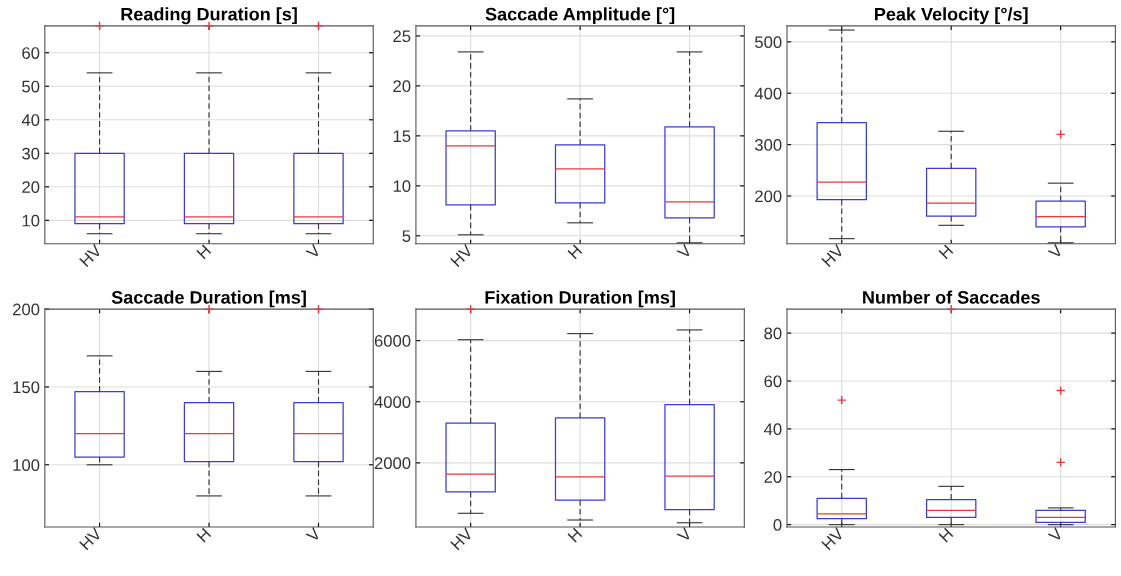  Describe the element at coordinates (768, 93) in the screenshot. I see `y-tick-label: 400` at that location.